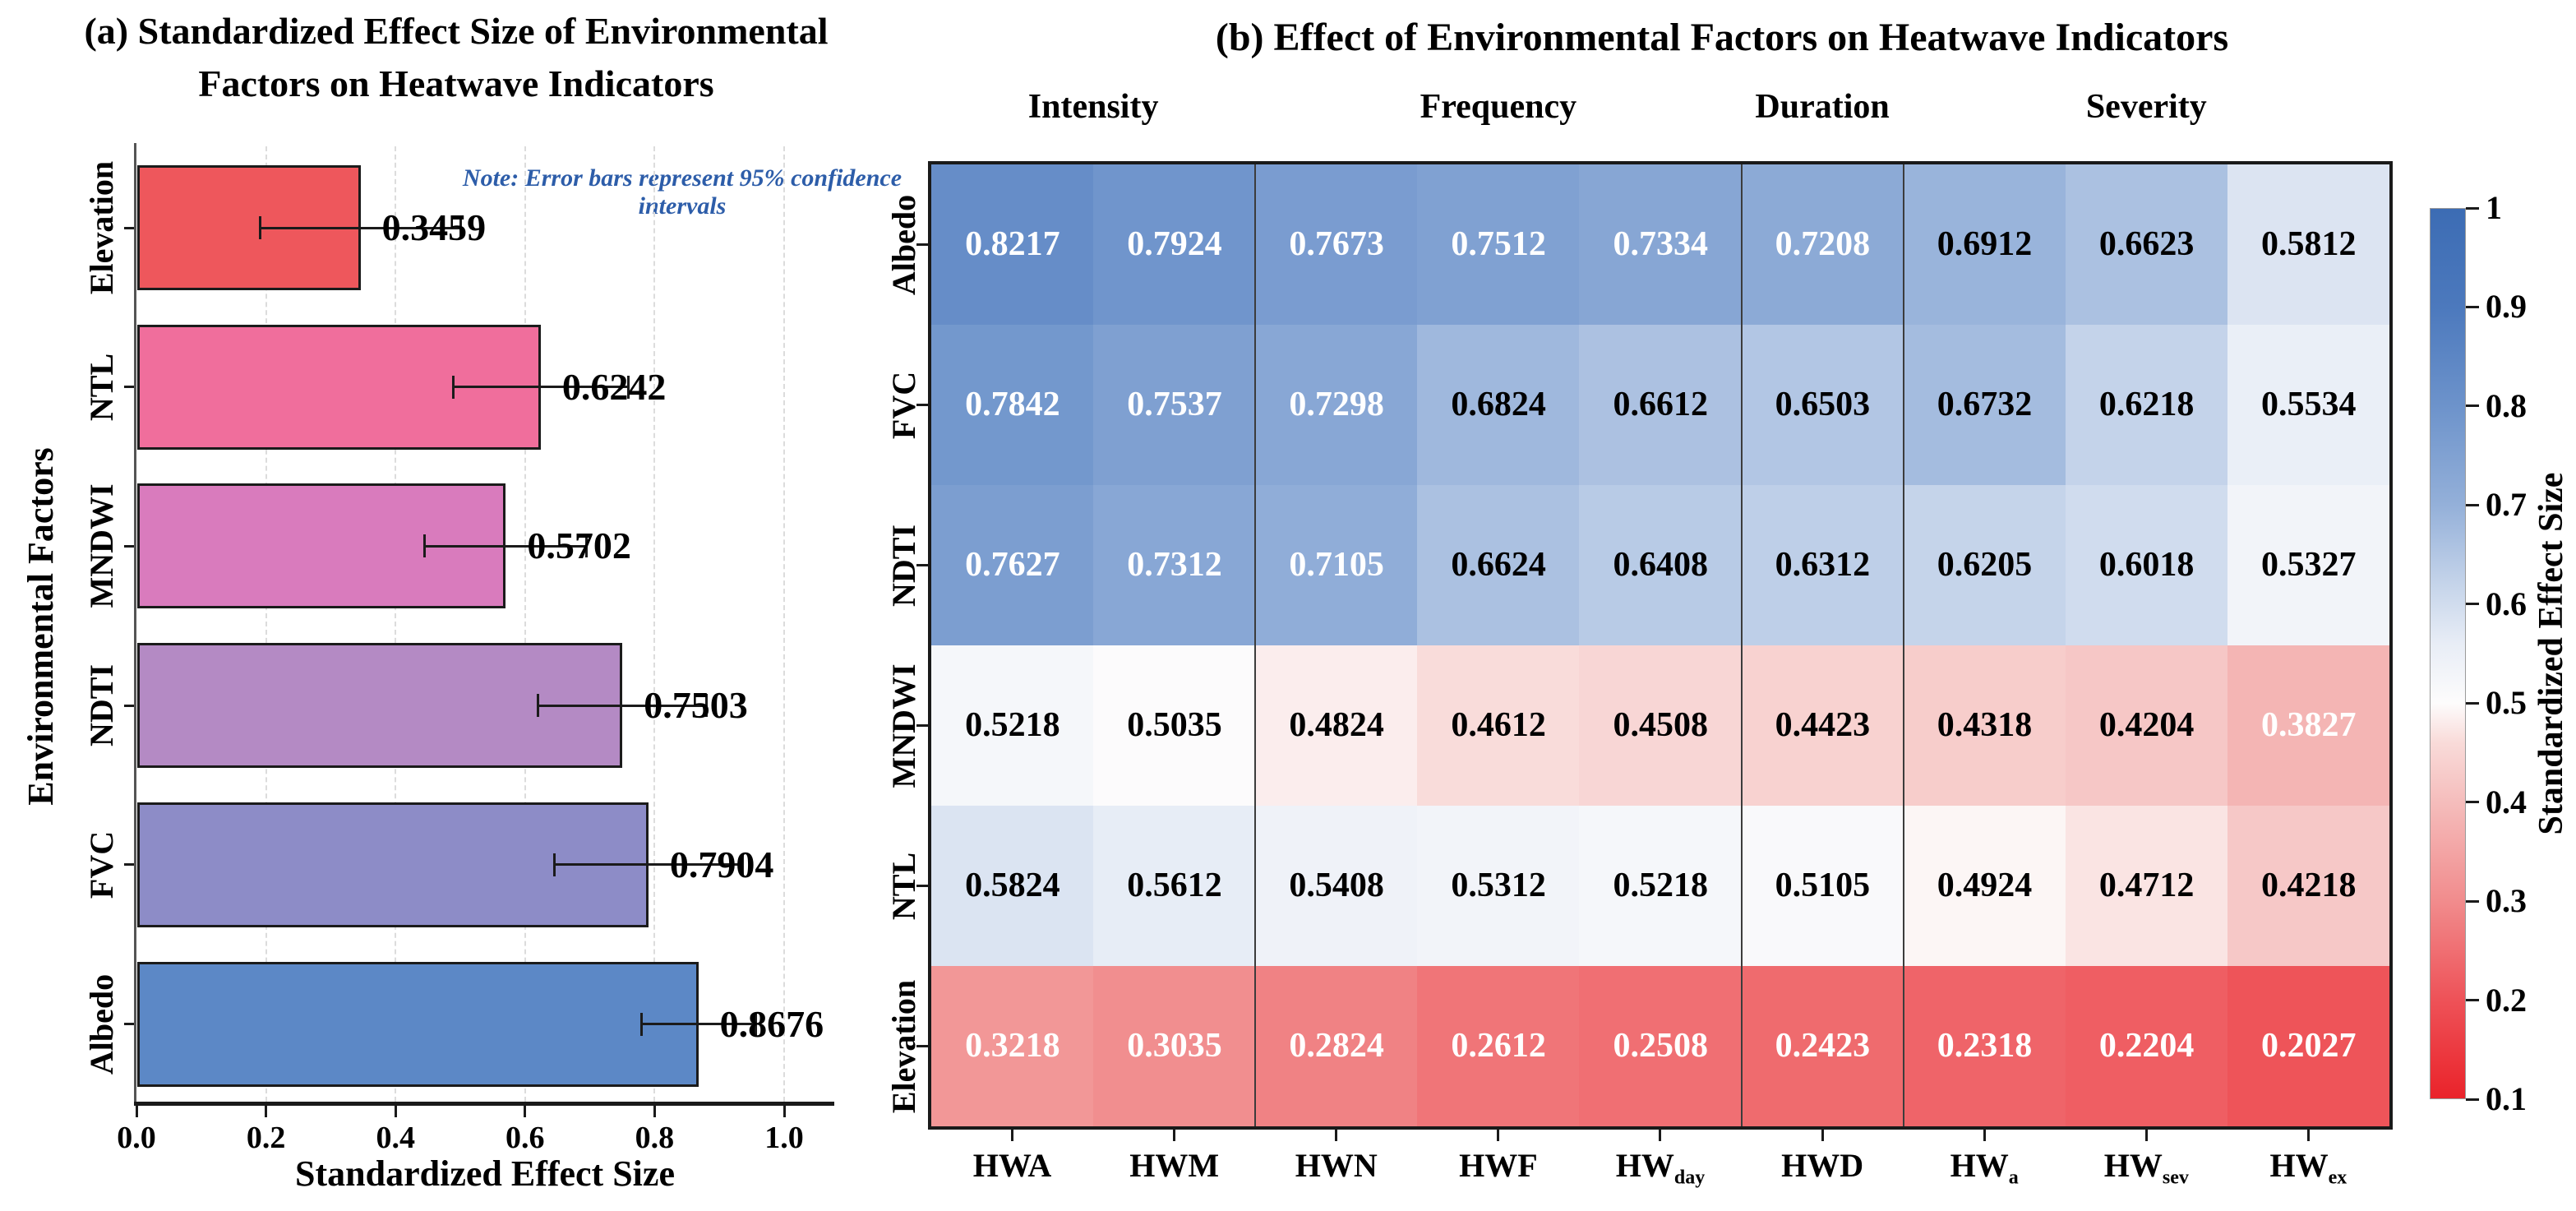 The height and width of the screenshot is (1211, 2576). I want to click on x-tick-label: 0.8, so click(655, 1138).